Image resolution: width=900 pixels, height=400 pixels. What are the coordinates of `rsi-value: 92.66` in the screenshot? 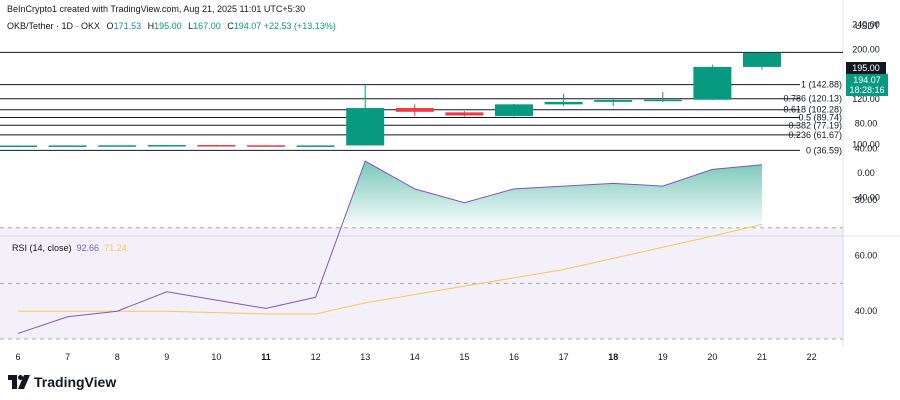 It's located at (88, 248).